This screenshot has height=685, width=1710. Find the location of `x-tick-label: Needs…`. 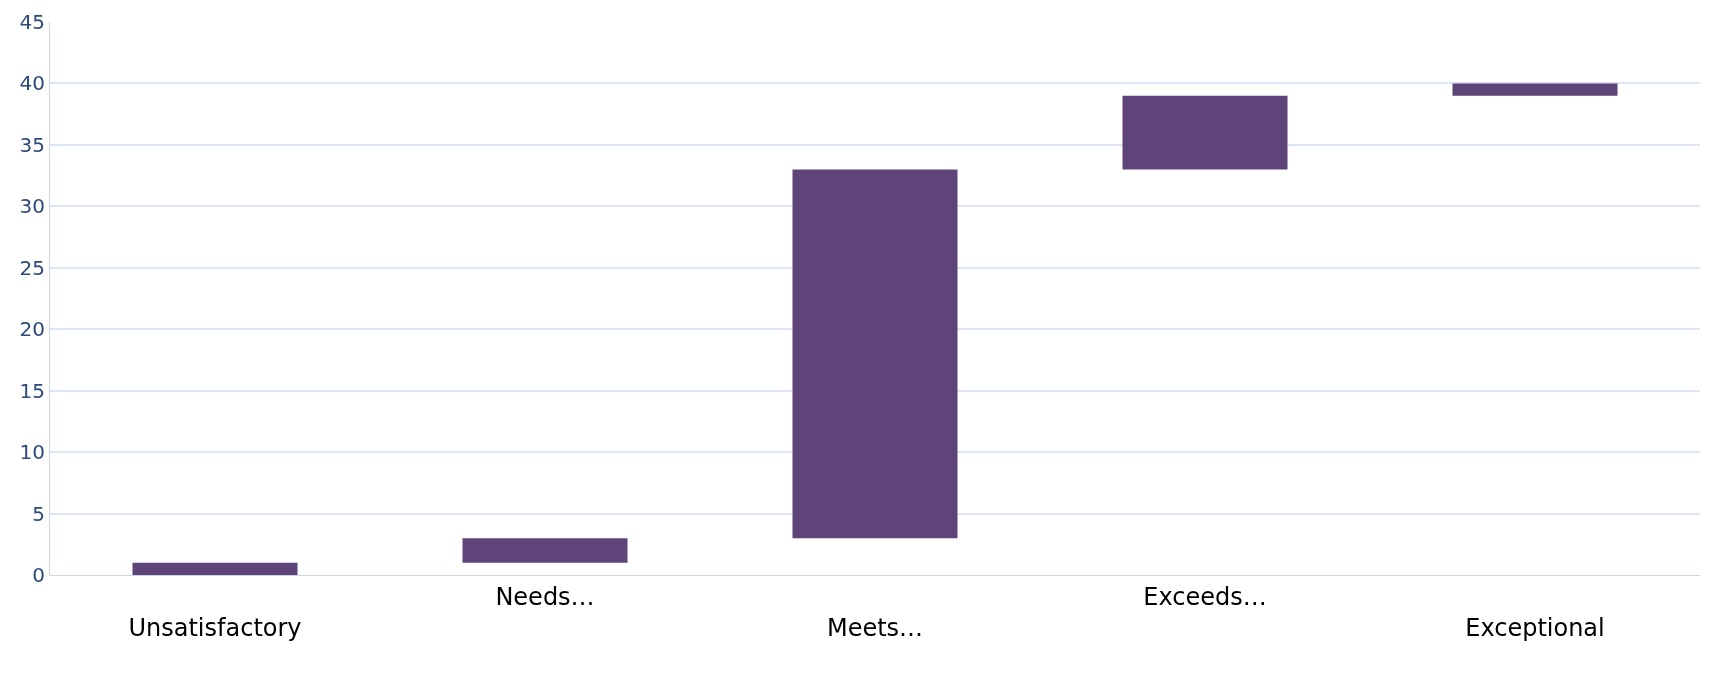

x-tick-label: Needs… is located at coordinates (545, 596).